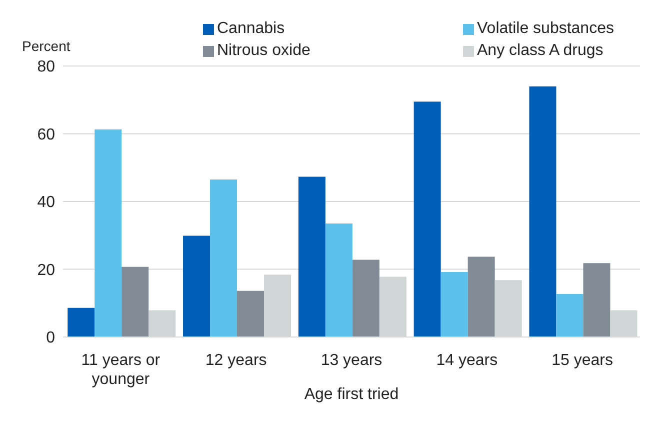 This screenshot has width=648, height=425. Describe the element at coordinates (46, 203) in the screenshot. I see `y-tick-label: 40` at that location.